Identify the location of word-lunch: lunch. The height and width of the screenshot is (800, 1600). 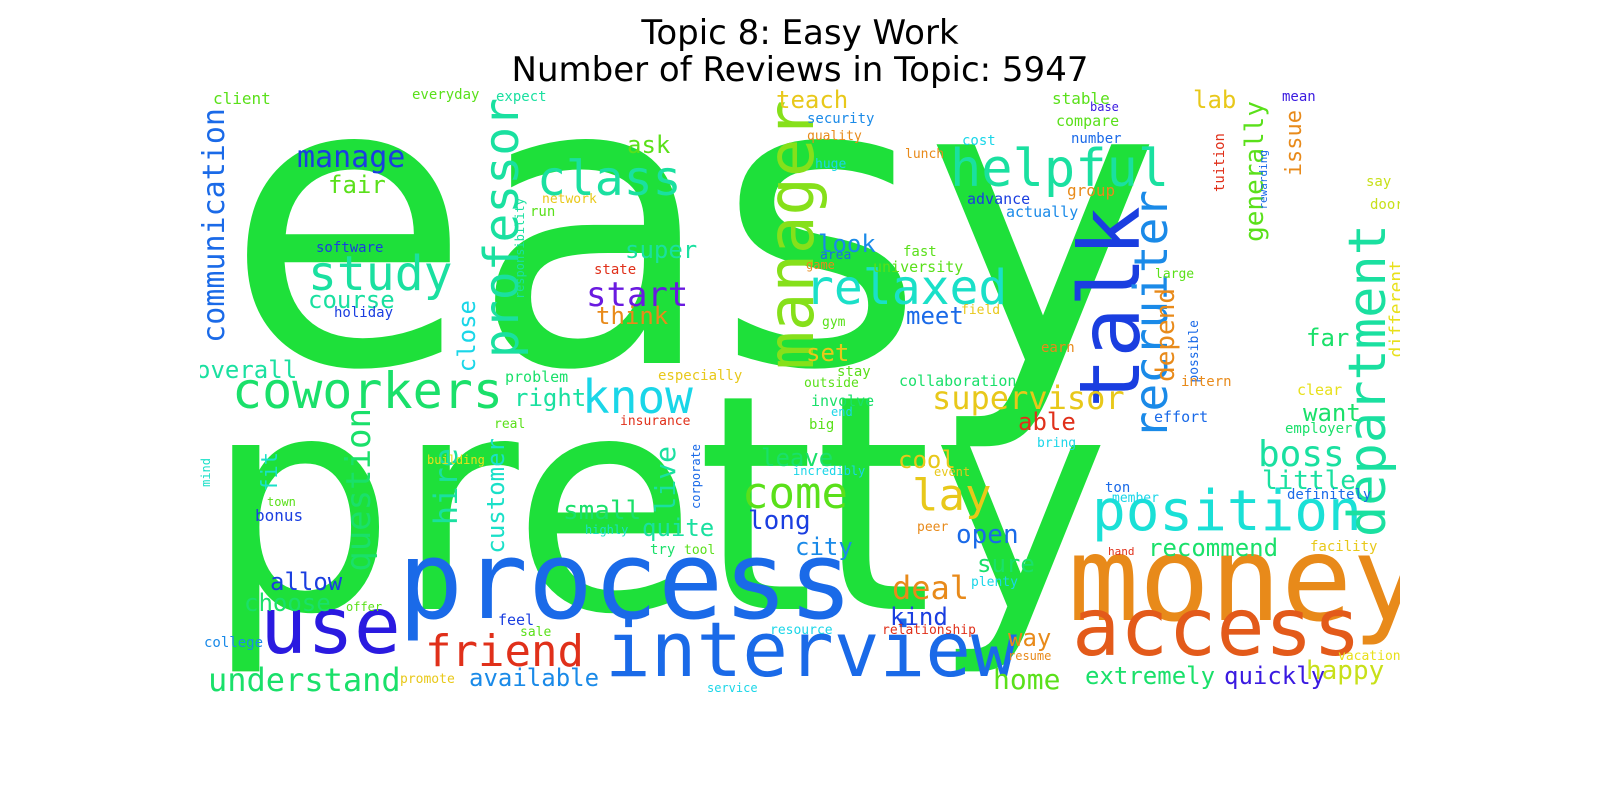
(925, 154).